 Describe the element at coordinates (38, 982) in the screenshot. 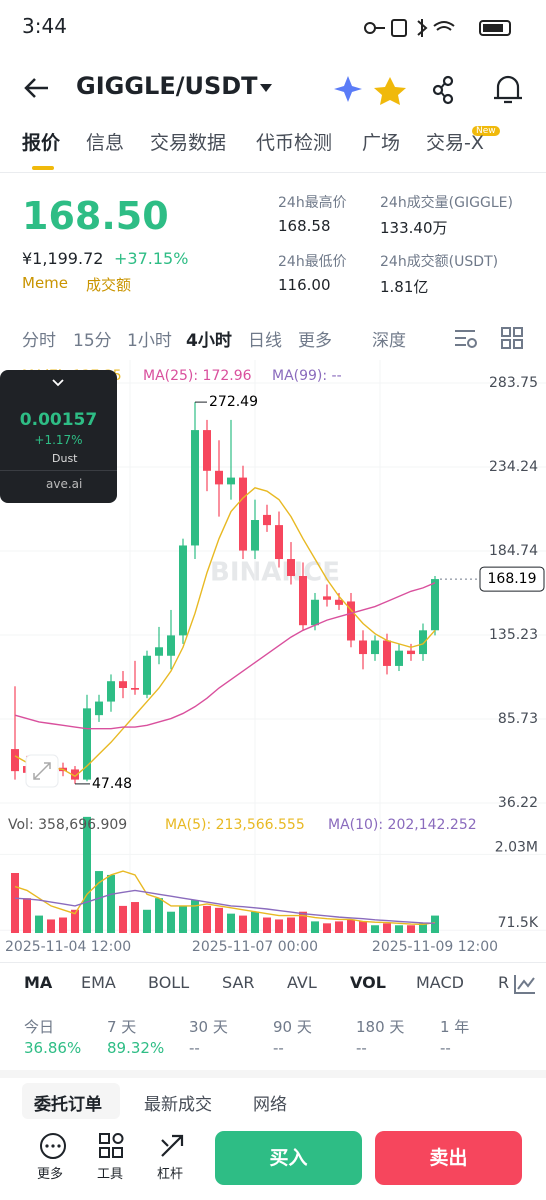

I see `indicator: MA` at that location.